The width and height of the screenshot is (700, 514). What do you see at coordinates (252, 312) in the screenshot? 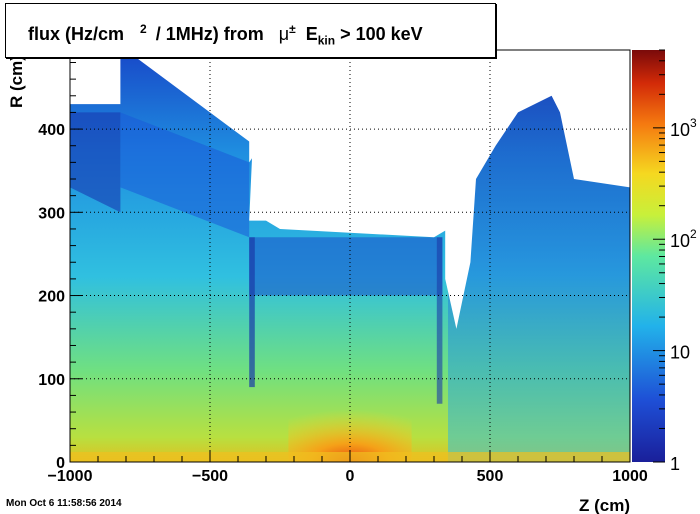
I see `heat-stripe-left` at bounding box center [252, 312].